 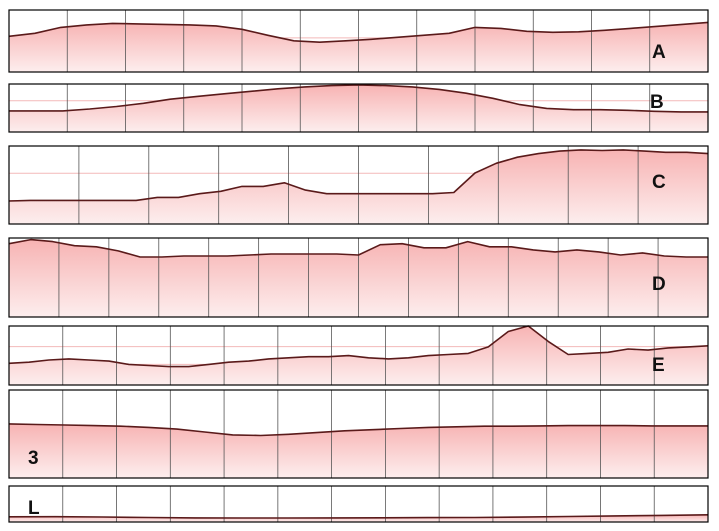 What do you see at coordinates (659, 284) in the screenshot?
I see `panel-label: D` at bounding box center [659, 284].